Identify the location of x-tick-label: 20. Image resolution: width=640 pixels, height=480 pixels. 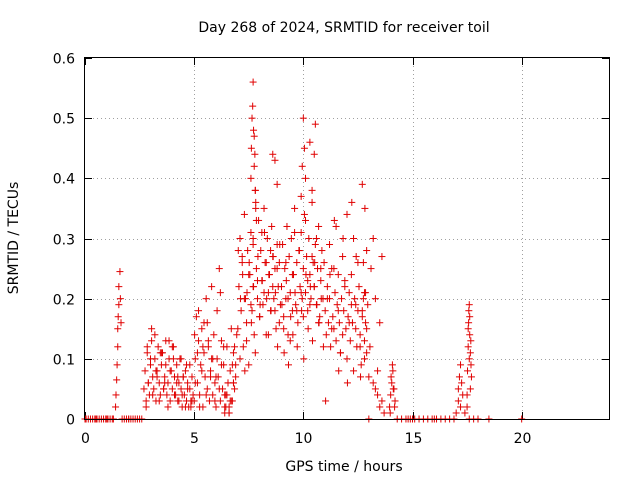
(523, 439).